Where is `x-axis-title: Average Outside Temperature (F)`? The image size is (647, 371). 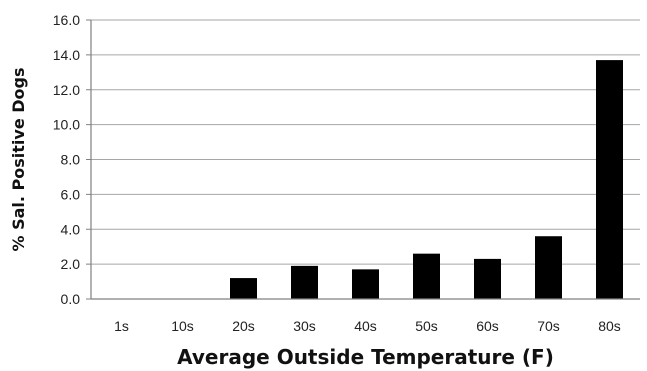 x-axis-title: Average Outside Temperature (F) is located at coordinates (365, 357).